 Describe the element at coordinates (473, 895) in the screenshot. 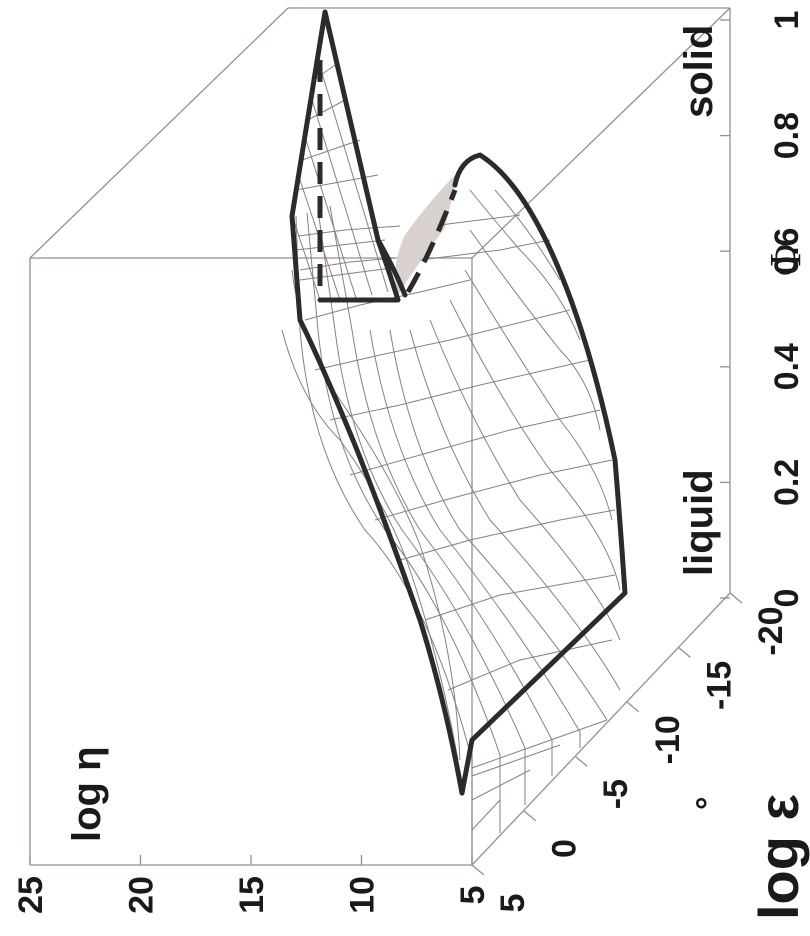

I see `eta-tick-label: 5` at that location.